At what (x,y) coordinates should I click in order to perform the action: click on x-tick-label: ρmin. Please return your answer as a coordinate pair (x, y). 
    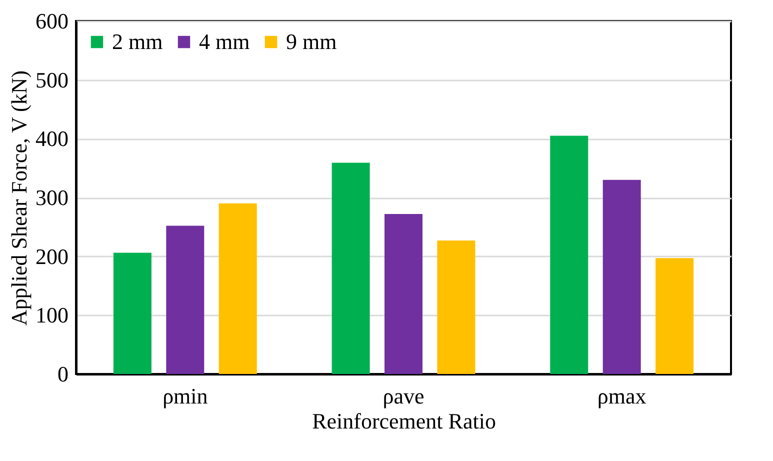
    Looking at the image, I should click on (185, 396).